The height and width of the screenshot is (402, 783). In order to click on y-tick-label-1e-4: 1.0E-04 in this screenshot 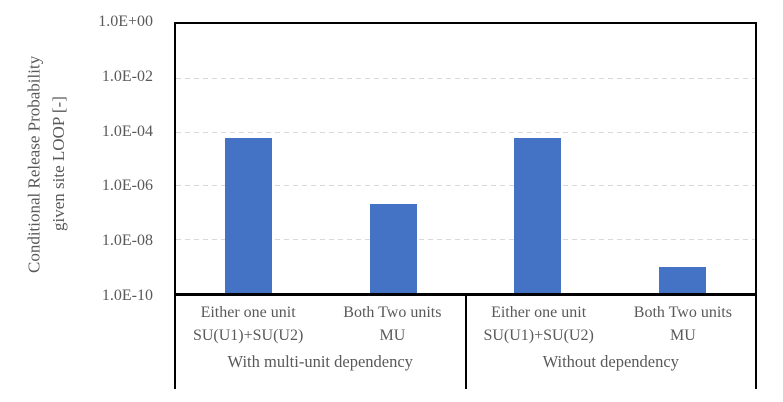, I will do `click(127, 131)`.